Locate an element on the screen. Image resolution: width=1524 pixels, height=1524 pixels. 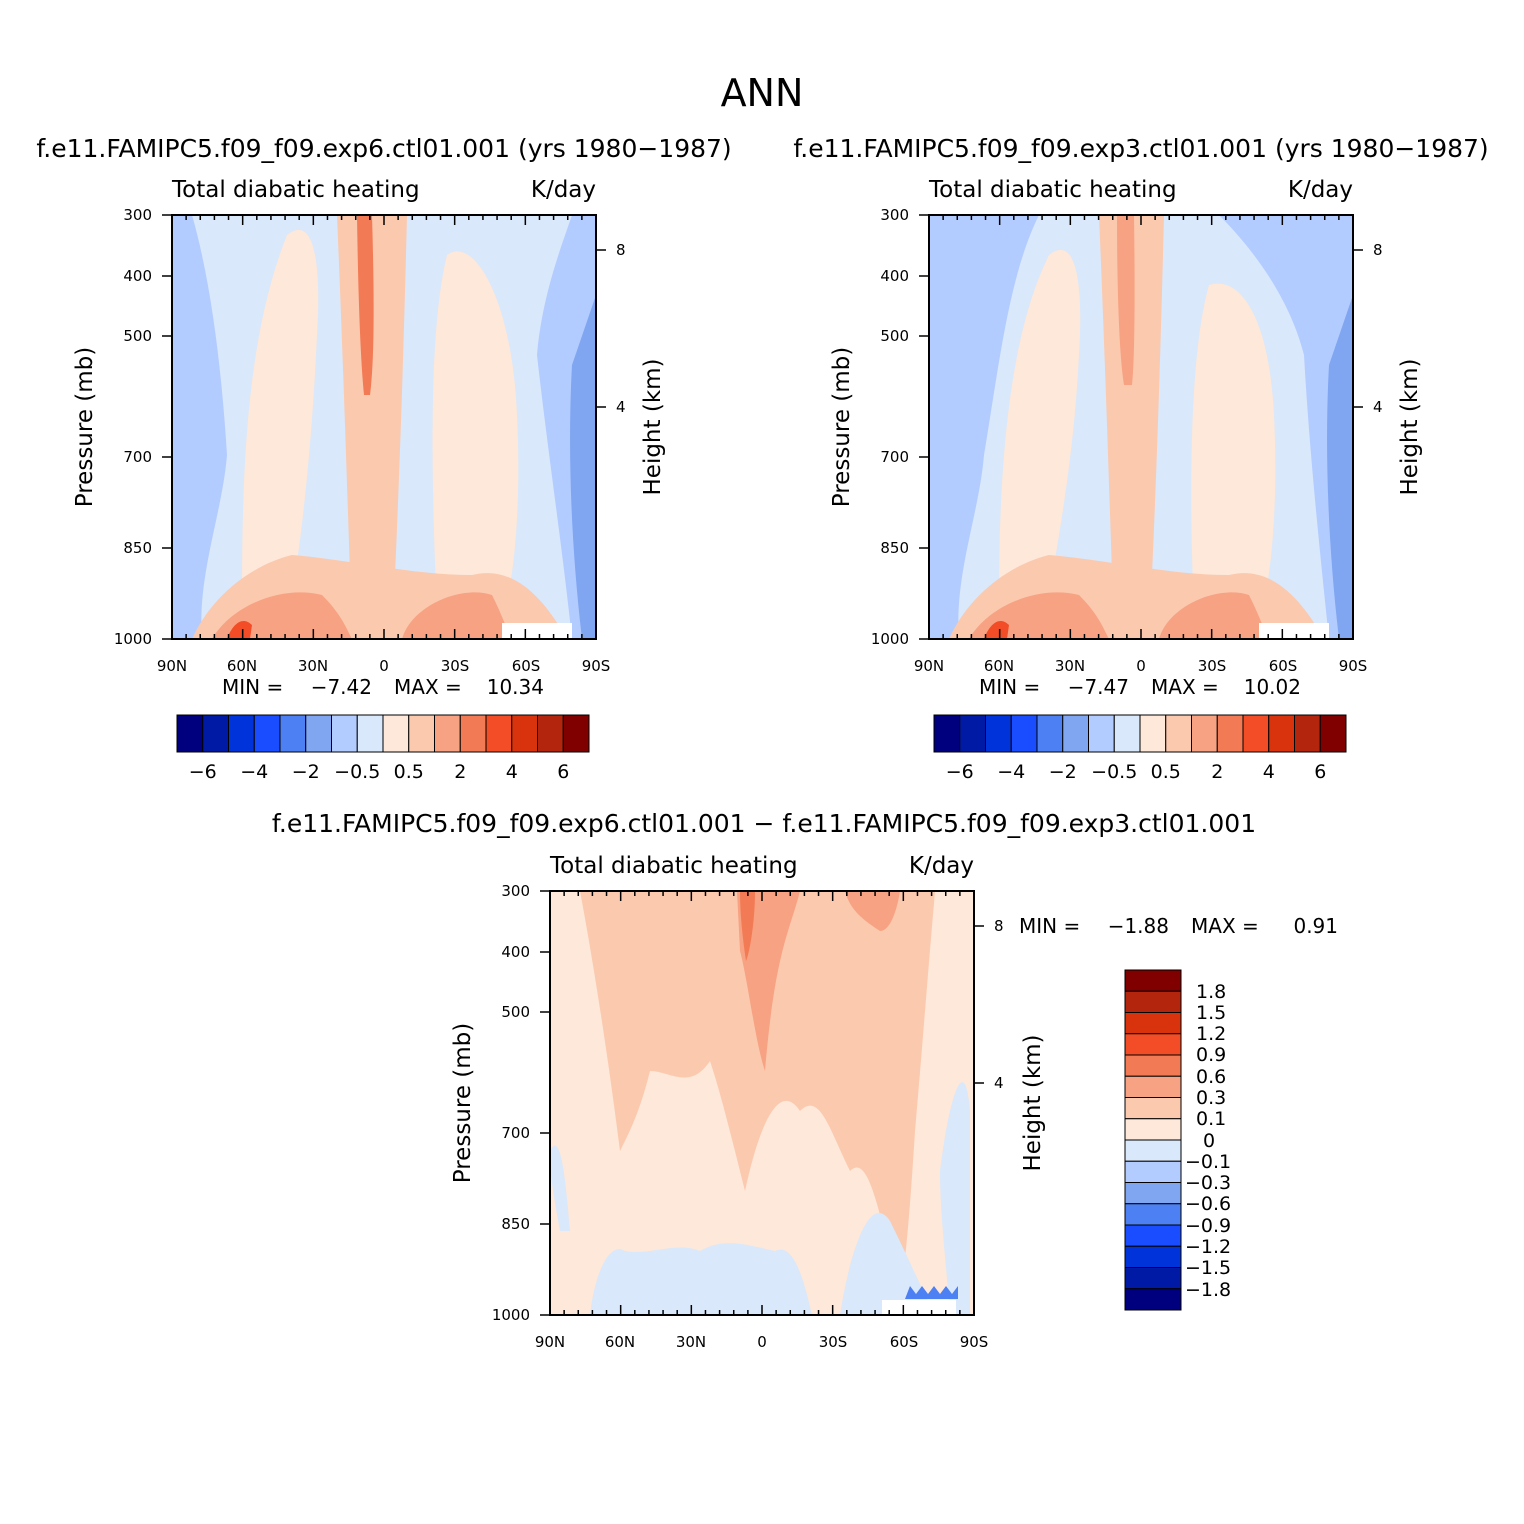
max-label: MAX = is located at coordinates (1225, 926).